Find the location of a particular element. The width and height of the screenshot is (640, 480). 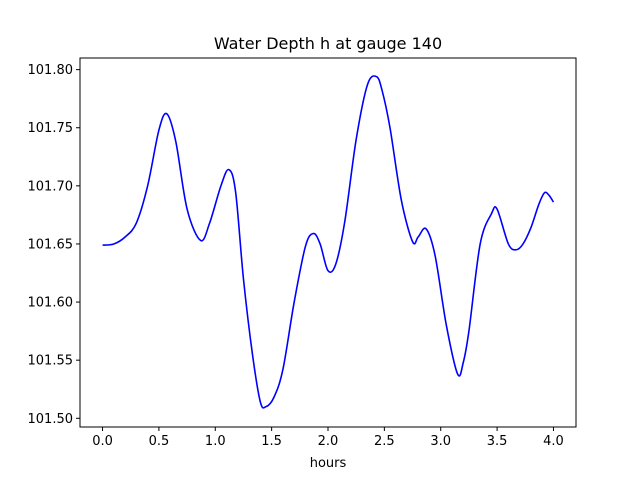

x-axis: 0.0 0.5 1.0 1.5 2.0 2.5 3.0 3.5 4.0 is located at coordinates (328, 438).